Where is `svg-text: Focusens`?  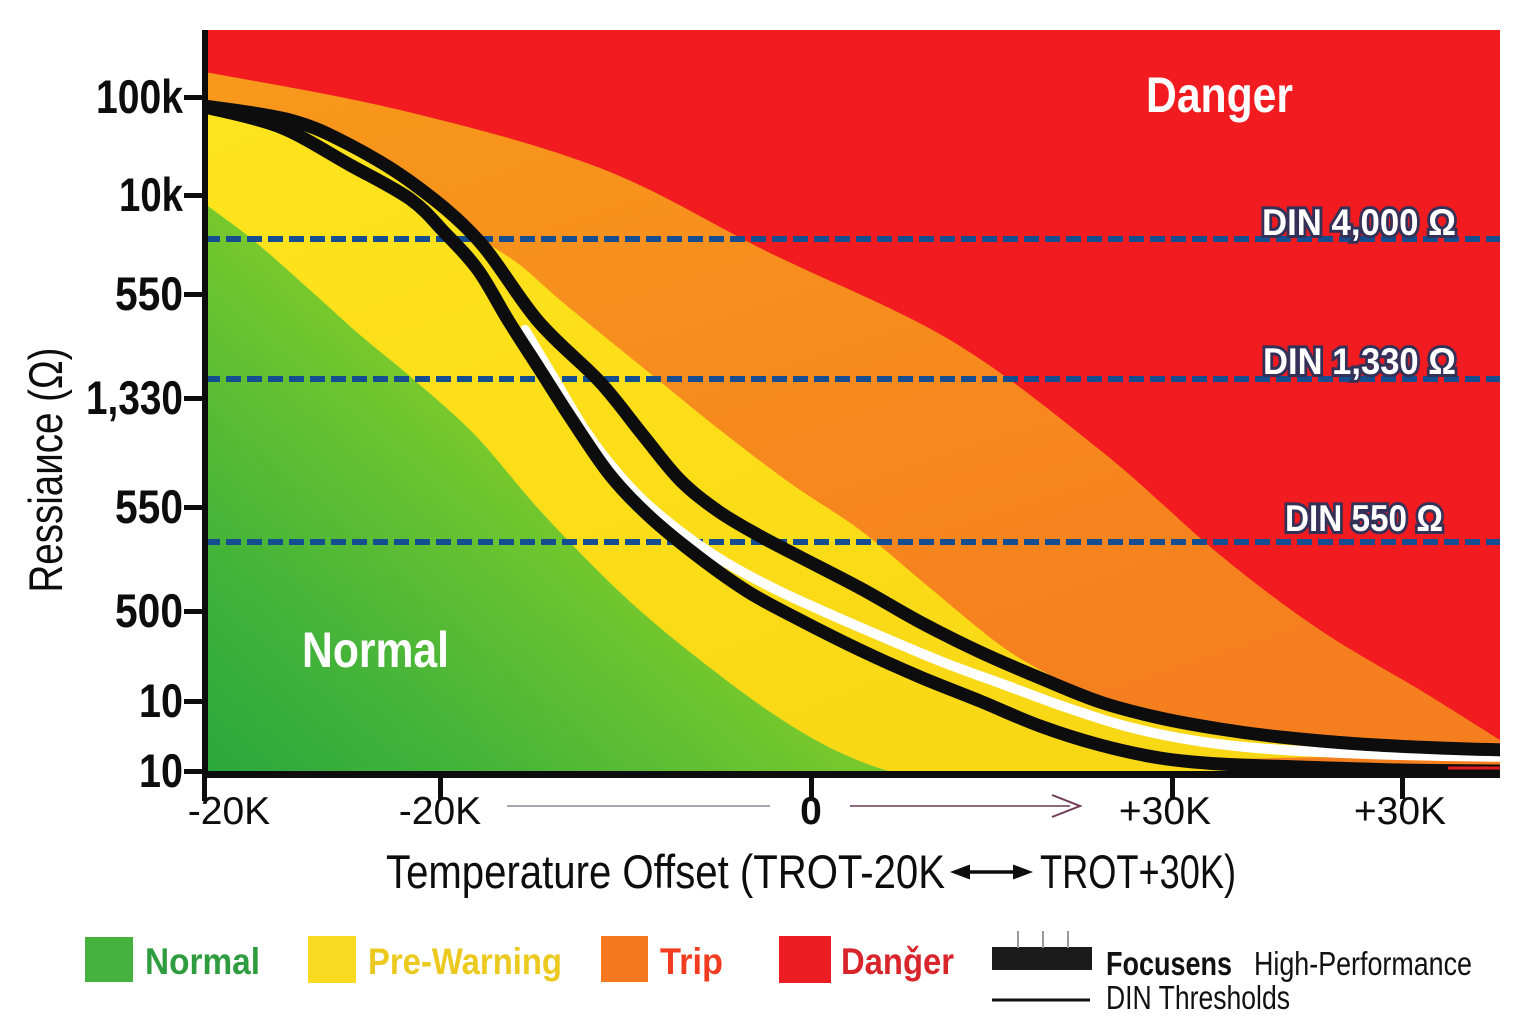
svg-text: Focusens is located at coordinates (1169, 963).